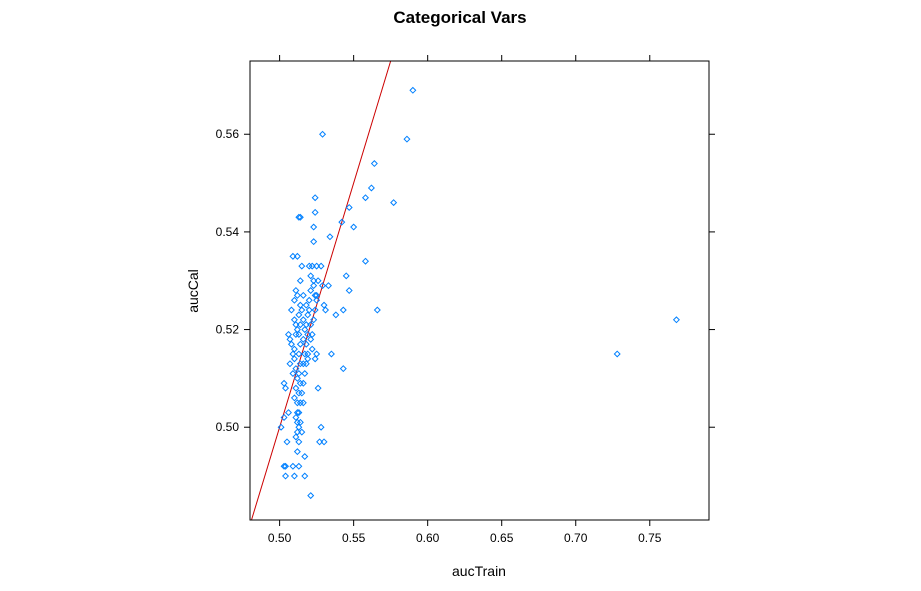 The height and width of the screenshot is (591, 921). Describe the element at coordinates (502, 538) in the screenshot. I see `x-tick-label: 0.65` at that location.